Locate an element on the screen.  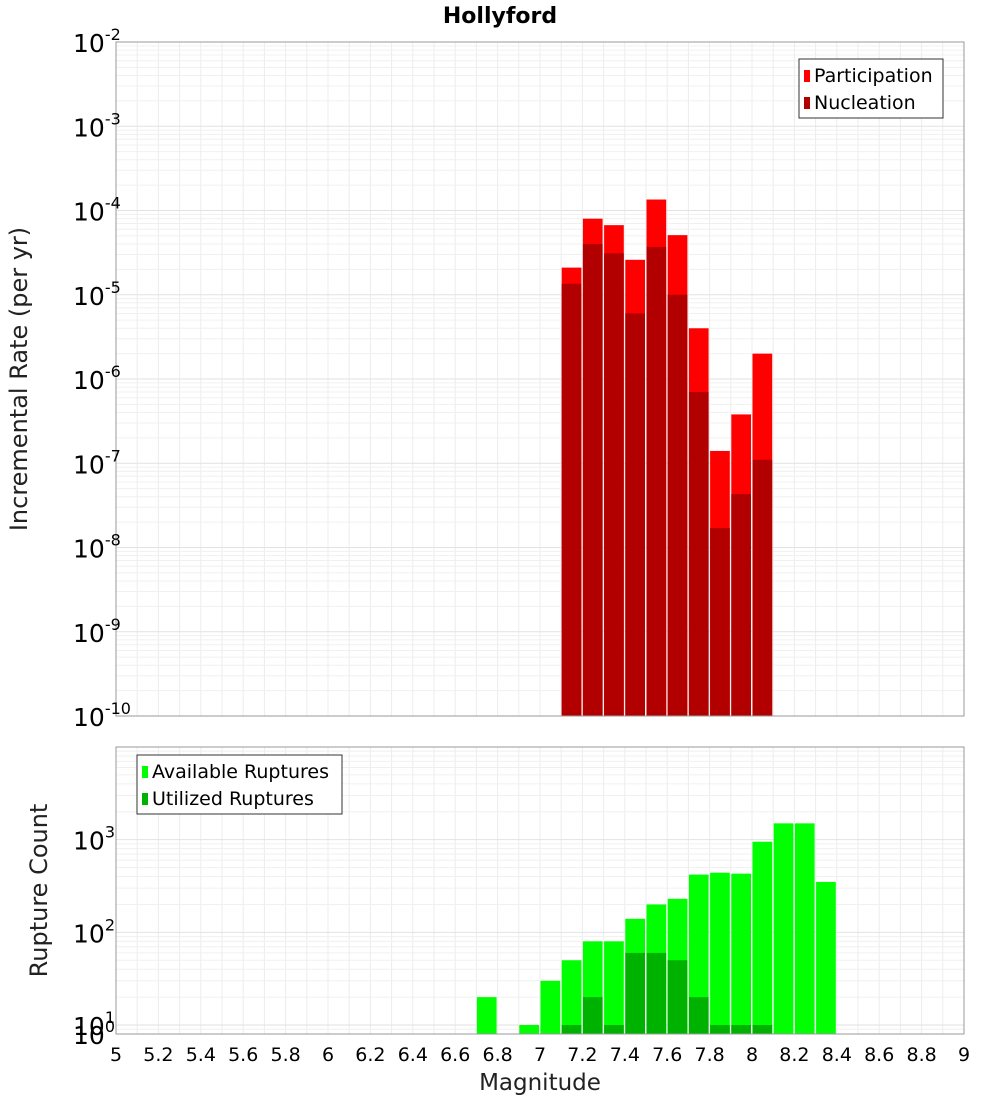
bottom-legend-box is located at coordinates (239, 784).